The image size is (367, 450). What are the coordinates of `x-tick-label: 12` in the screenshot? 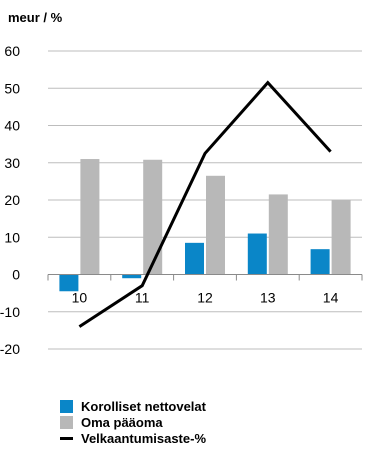 It's located at (205, 298).